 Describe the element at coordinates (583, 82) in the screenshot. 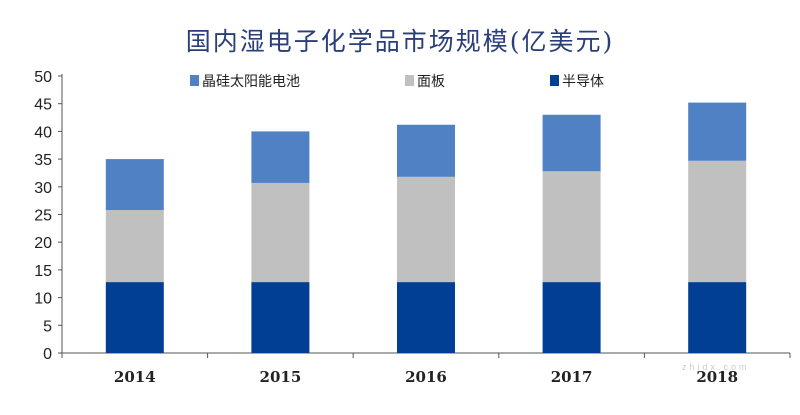

I see `legend-label: 半导体` at that location.